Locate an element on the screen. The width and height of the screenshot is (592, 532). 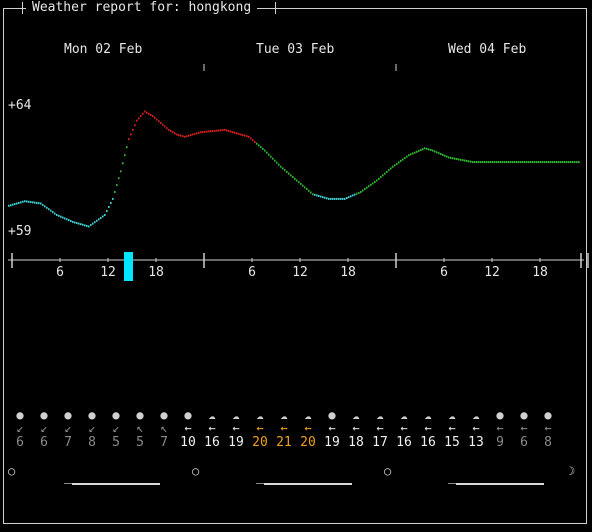
moon-phase-icon: ☽ is located at coordinates (572, 471).